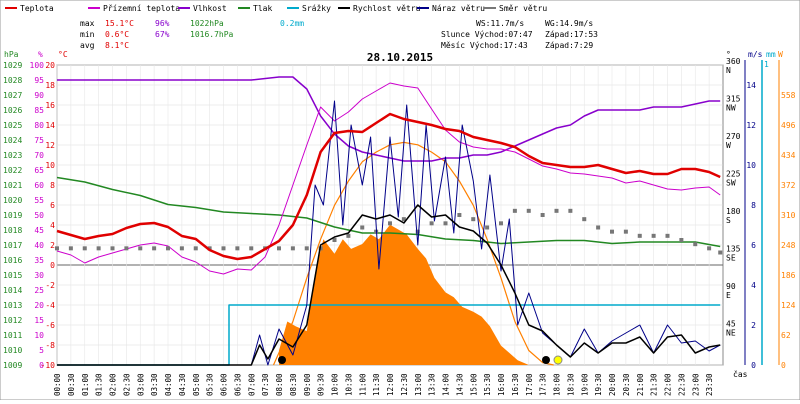 Image resolution: width=800 pixels, height=404 pixels. I want to click on hpa-tick-1: 1028, so click(12, 80).